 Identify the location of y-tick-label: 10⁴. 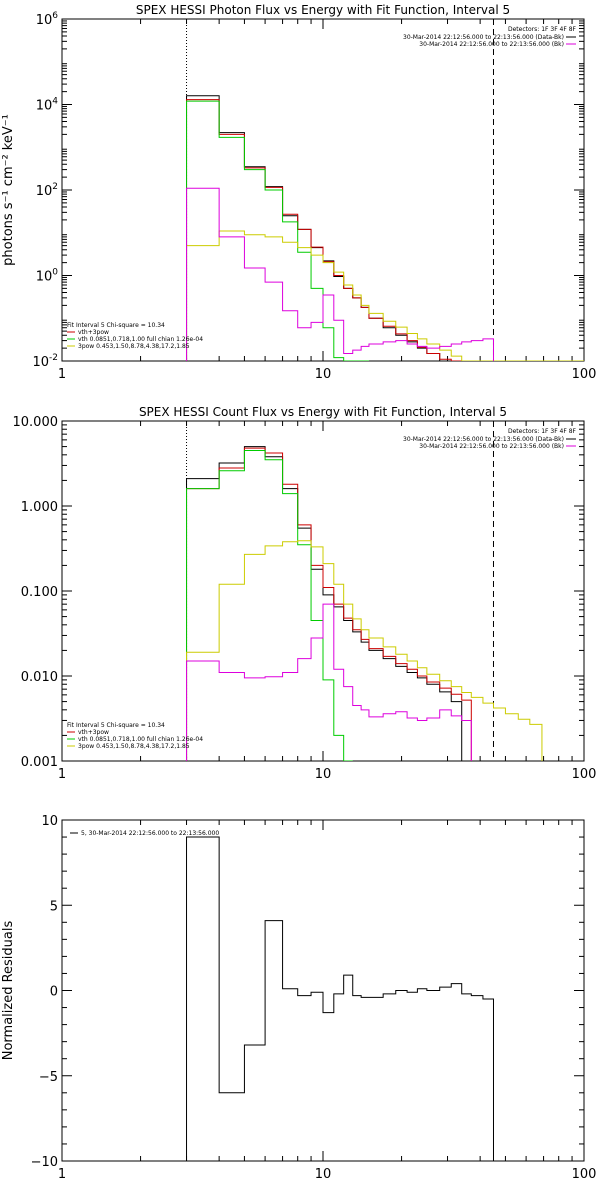
(47, 105).